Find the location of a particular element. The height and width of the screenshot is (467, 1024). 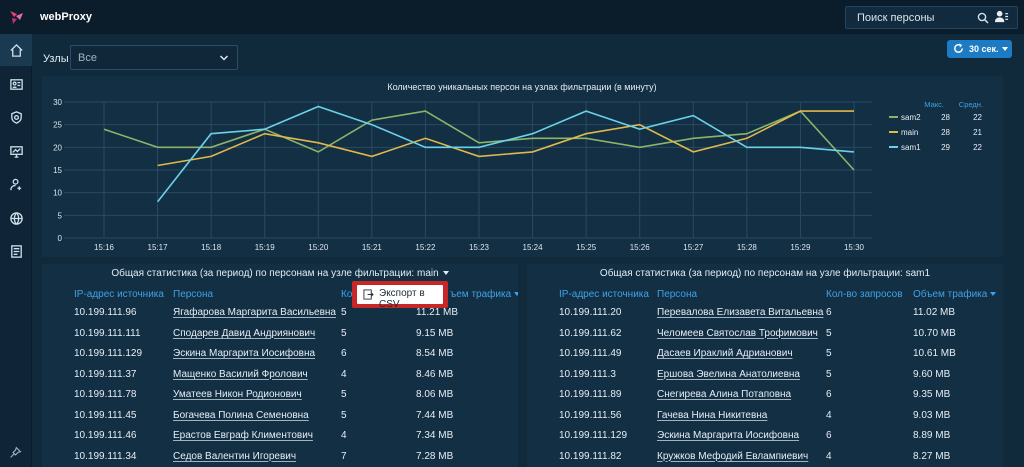

cell-person: Дасаев Ираклий Адрианович is located at coordinates (725, 353).